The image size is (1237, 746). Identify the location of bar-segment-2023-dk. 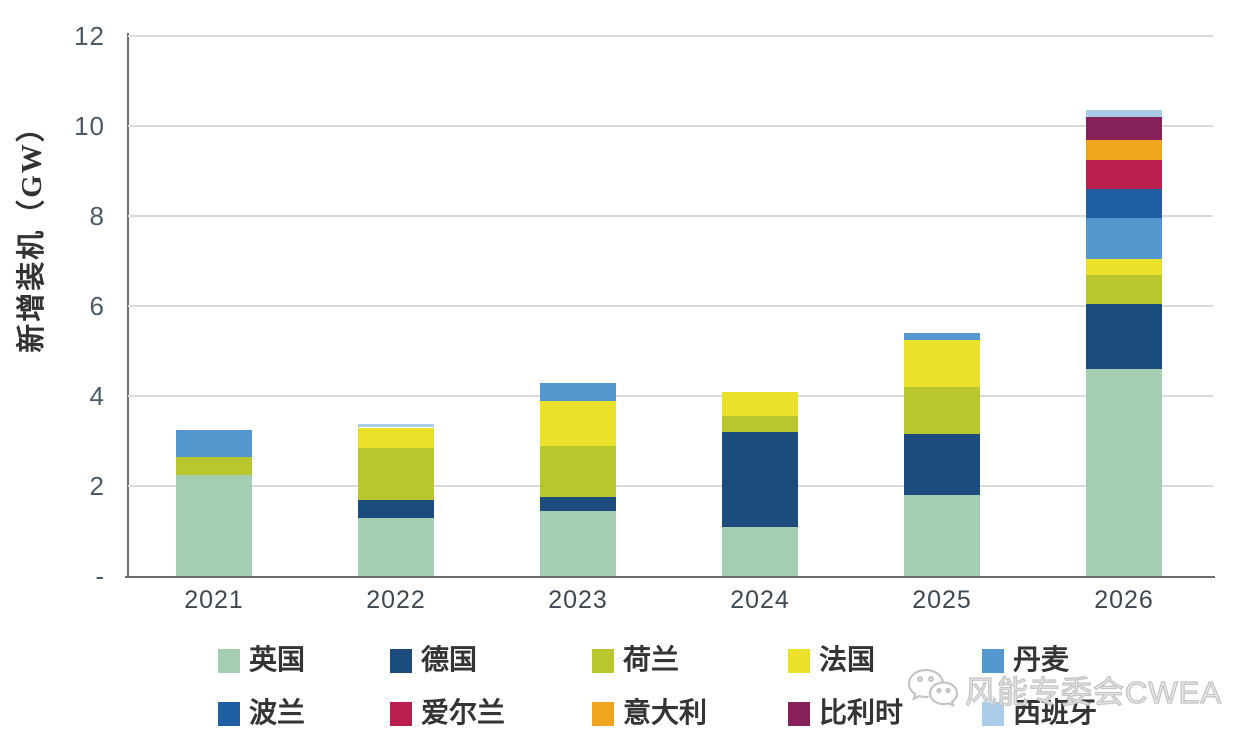
(578, 391).